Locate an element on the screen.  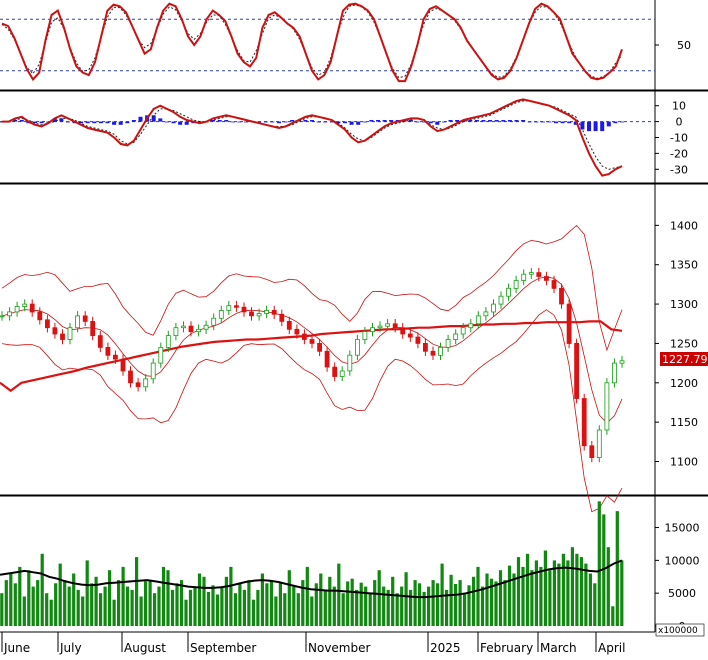
oscillator-tick-label: 50 is located at coordinates (684, 45).